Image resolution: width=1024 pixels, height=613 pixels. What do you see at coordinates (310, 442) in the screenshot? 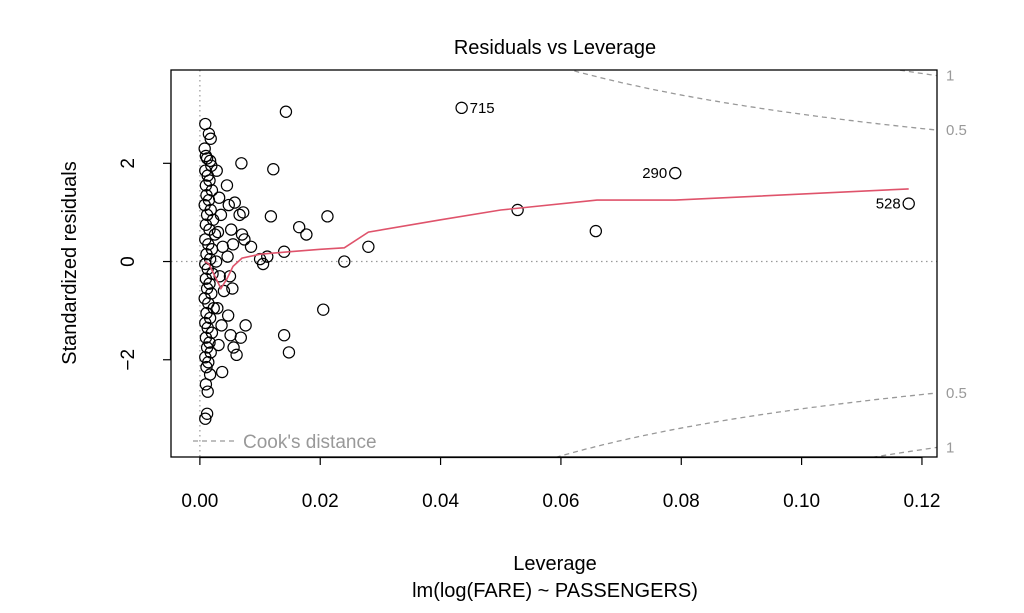
I see `legend-cooks-distance: Cook's distance` at bounding box center [310, 442].